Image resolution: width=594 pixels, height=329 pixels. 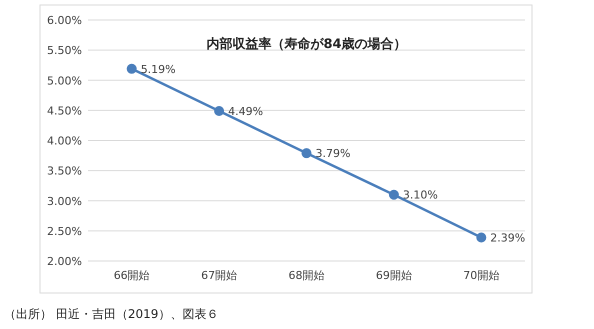 What do you see at coordinates (306, 275) in the screenshot?
I see `x-tick-label: 68開始` at bounding box center [306, 275].